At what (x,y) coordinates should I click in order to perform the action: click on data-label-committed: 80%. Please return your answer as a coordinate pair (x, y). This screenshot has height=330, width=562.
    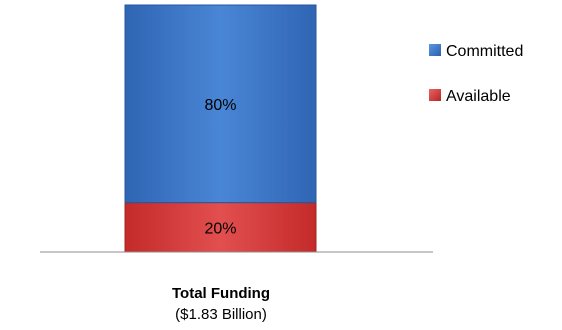
    Looking at the image, I should click on (220, 105).